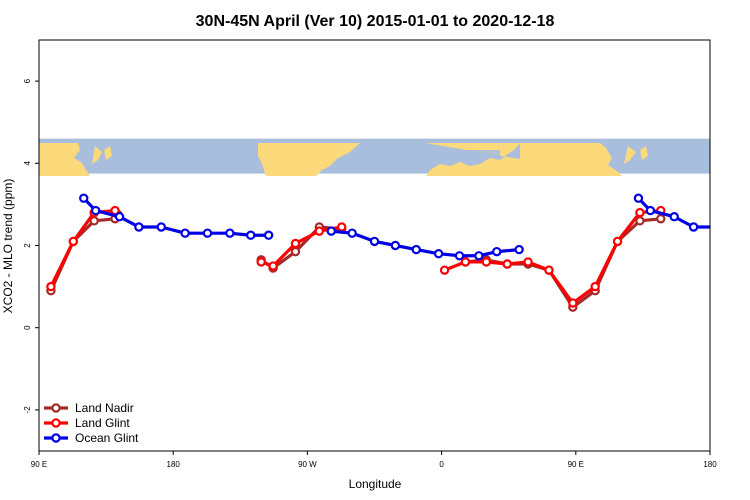 Image resolution: width=750 pixels, height=500 pixels. What do you see at coordinates (102, 423) in the screenshot?
I see `legend-label-1: Land Glint` at bounding box center [102, 423].